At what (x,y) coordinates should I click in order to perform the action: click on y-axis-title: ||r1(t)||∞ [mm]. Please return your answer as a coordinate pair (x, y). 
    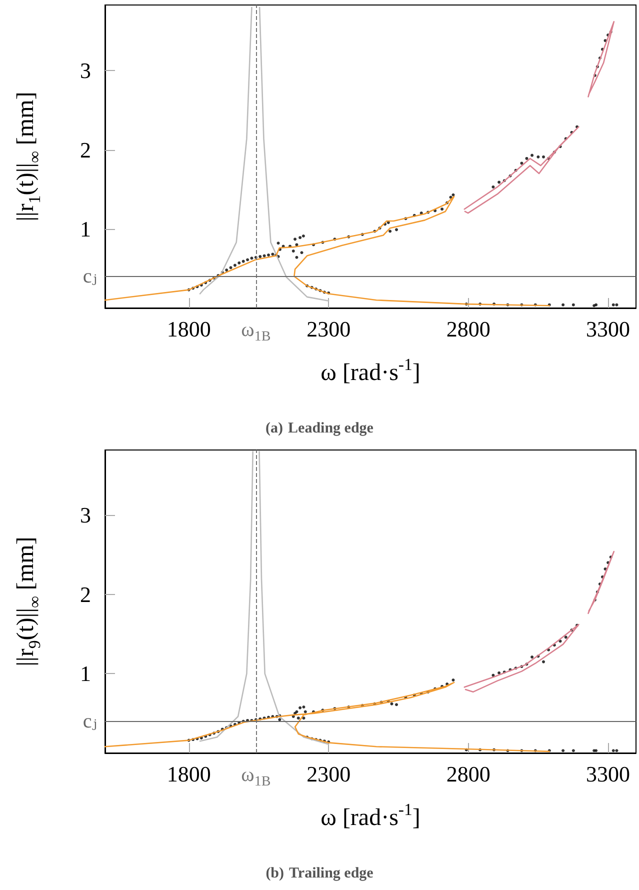
    Looking at the image, I should click on (28, 157).